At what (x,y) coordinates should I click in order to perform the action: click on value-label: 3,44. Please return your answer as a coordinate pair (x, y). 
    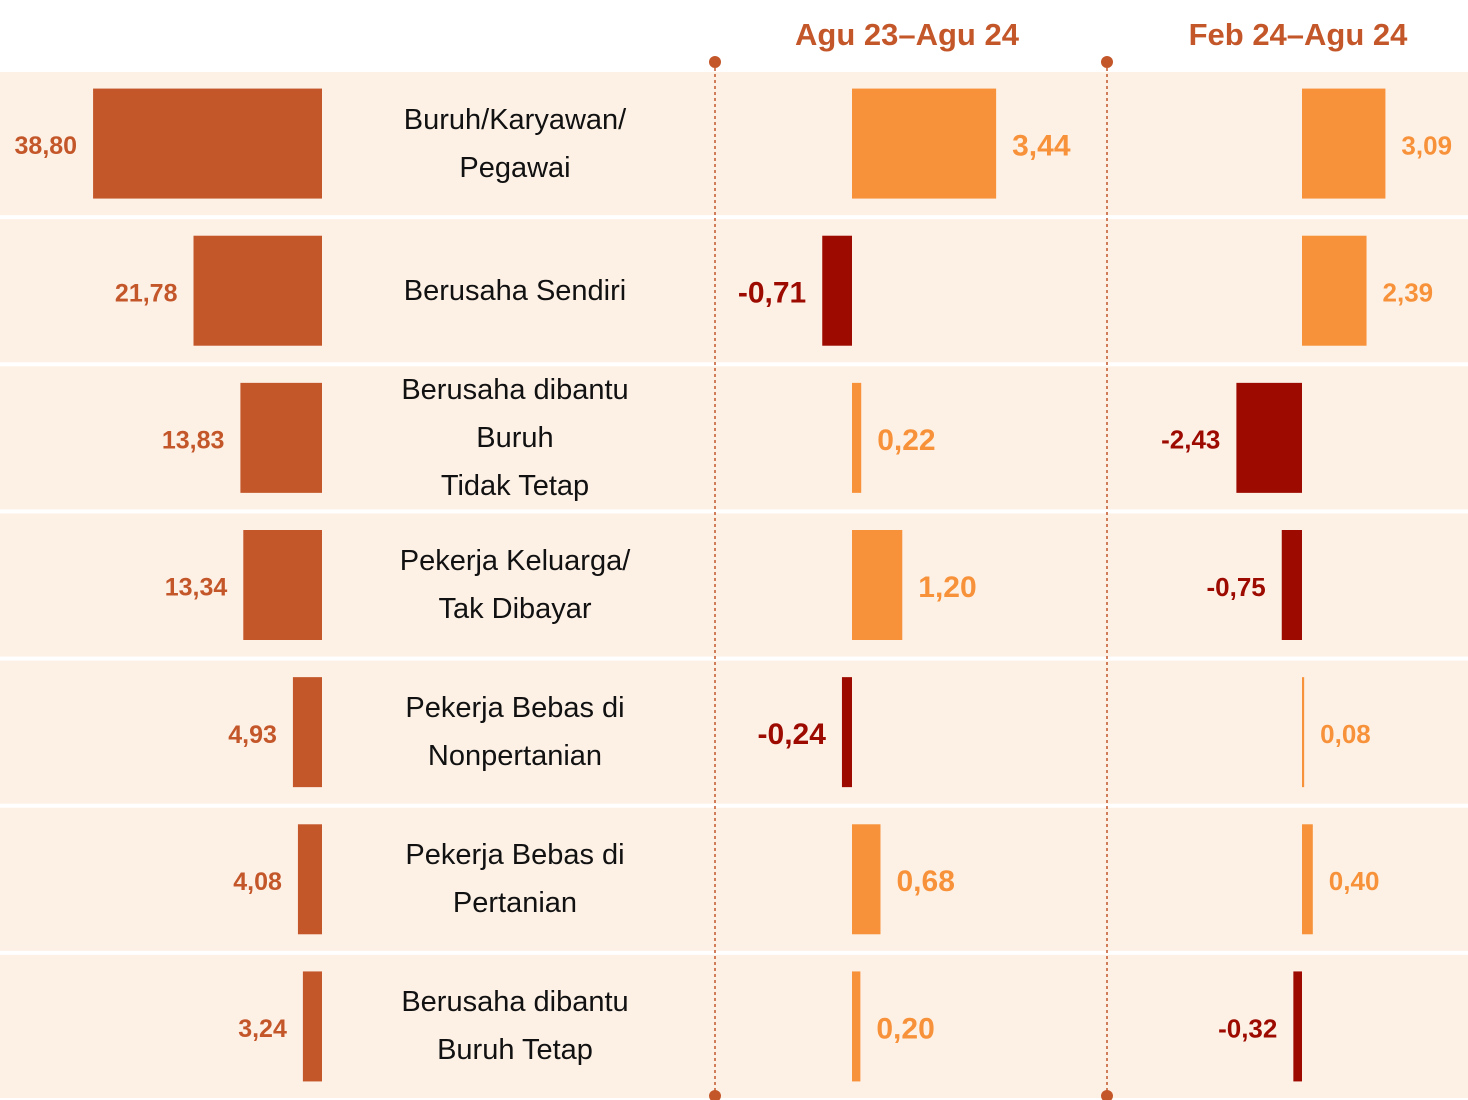
    Looking at the image, I should click on (1041, 145).